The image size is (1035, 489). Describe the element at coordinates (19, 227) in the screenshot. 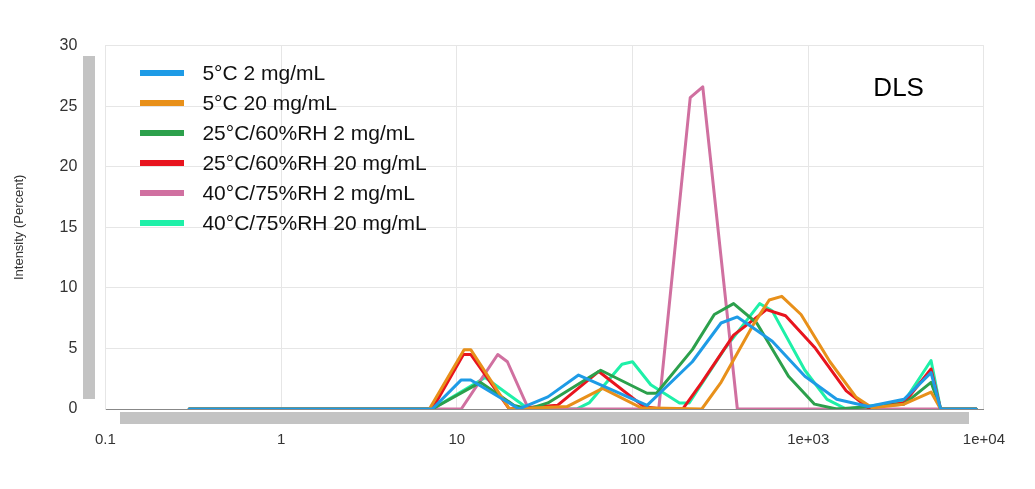

I see `y-axis-title: Intensity (Percent)` at that location.